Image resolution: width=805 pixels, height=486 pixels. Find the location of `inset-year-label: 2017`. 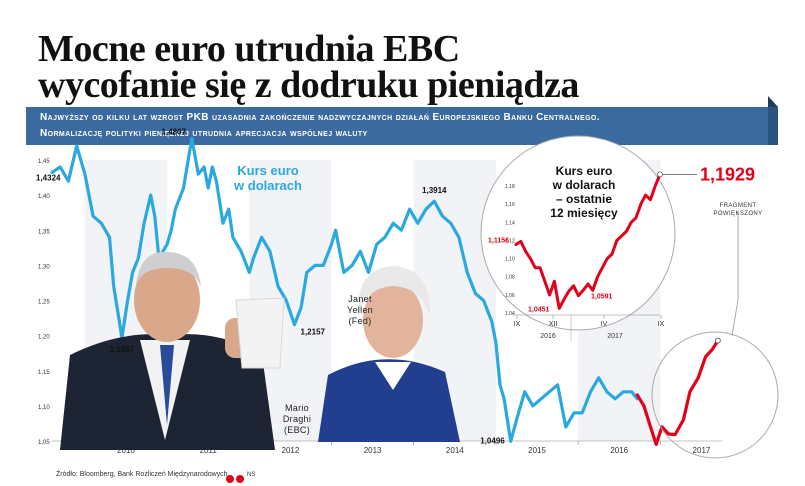

inset-year-label: 2017 is located at coordinates (615, 336).